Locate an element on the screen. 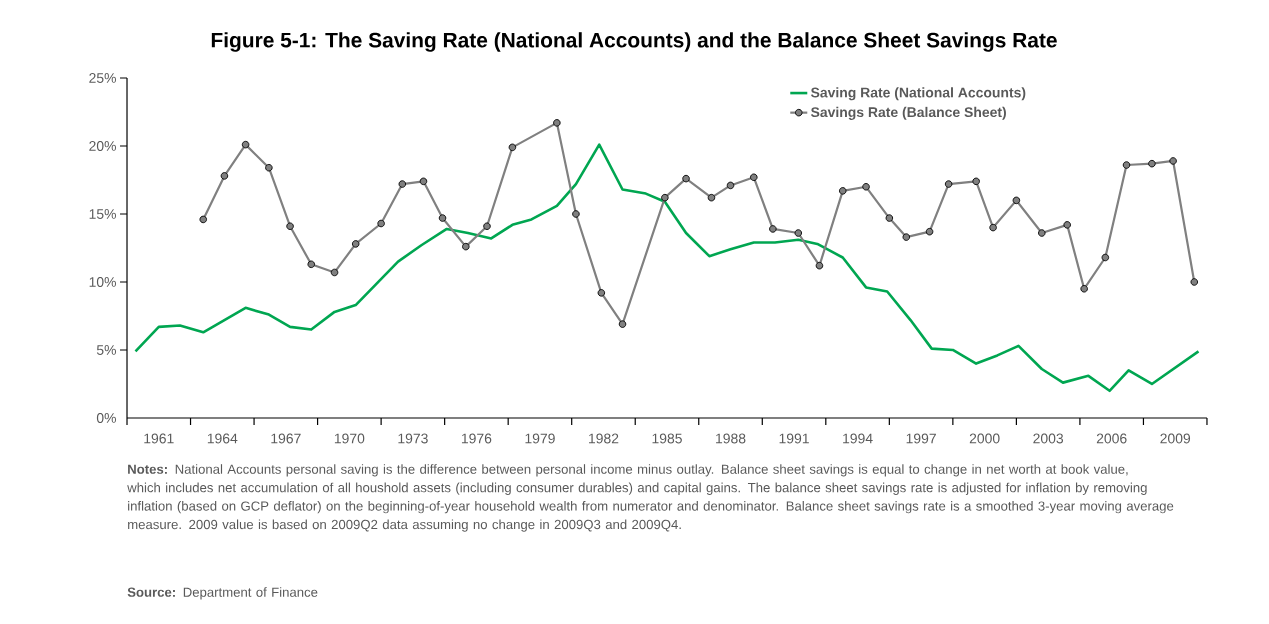 The image size is (1269, 624). x-tick-label: 2003 is located at coordinates (1048, 438).